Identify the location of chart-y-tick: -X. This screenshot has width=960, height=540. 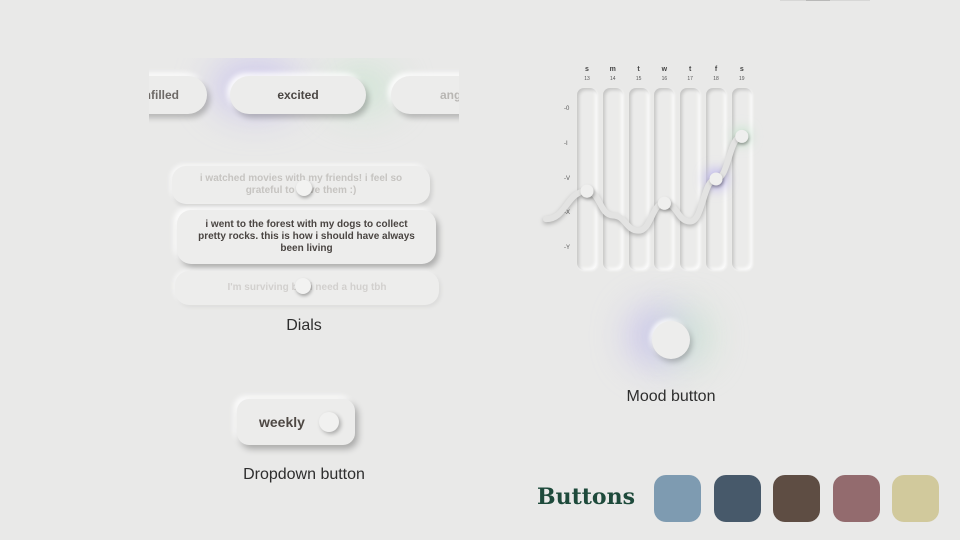
(567, 213).